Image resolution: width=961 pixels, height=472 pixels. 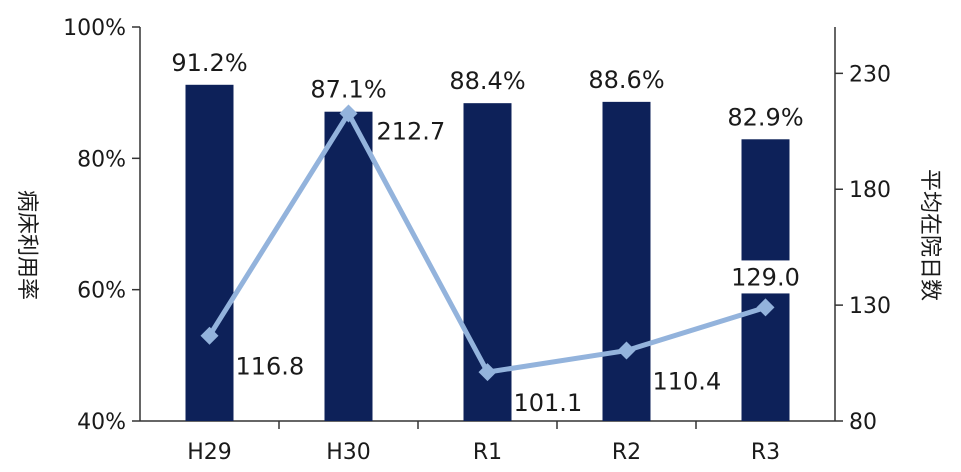 What do you see at coordinates (687, 382) in the screenshot?
I see `line-data-label: 110.4` at bounding box center [687, 382].